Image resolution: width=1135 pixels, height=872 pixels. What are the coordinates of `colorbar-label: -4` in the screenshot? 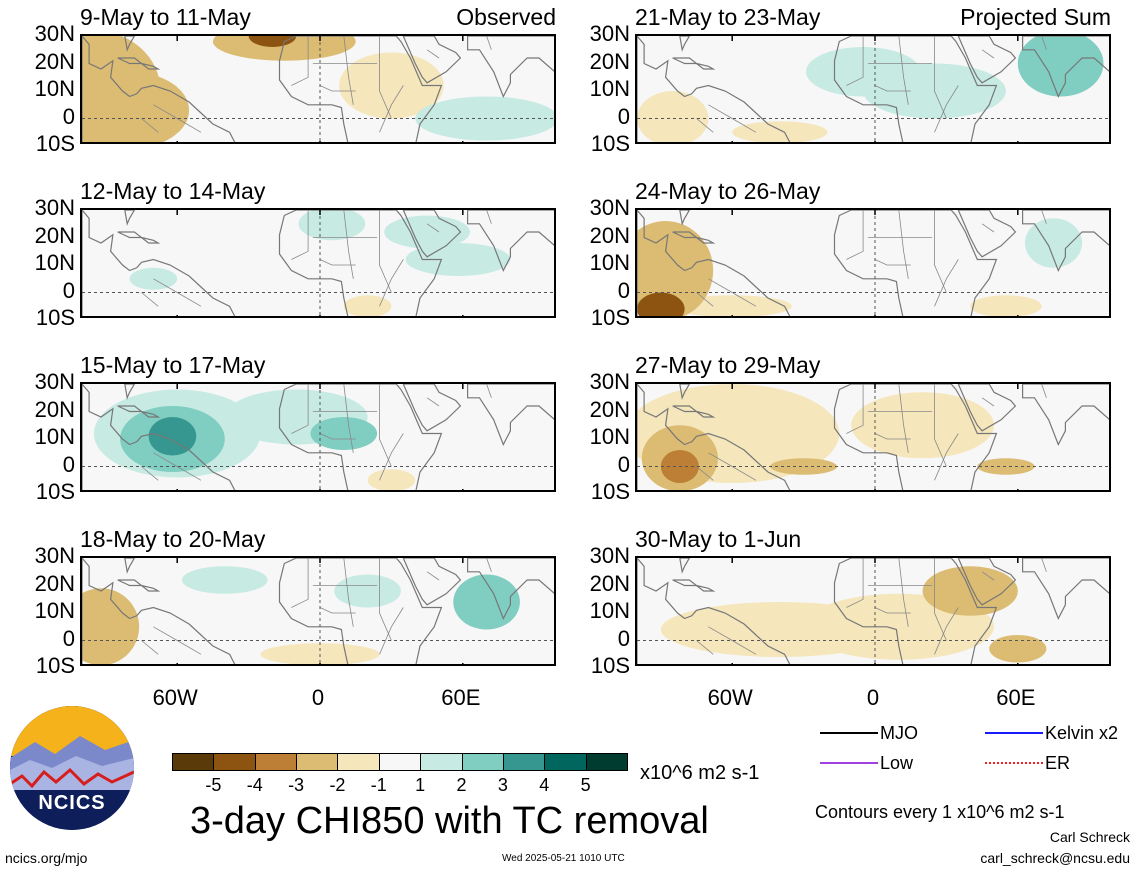 It's located at (254, 785).